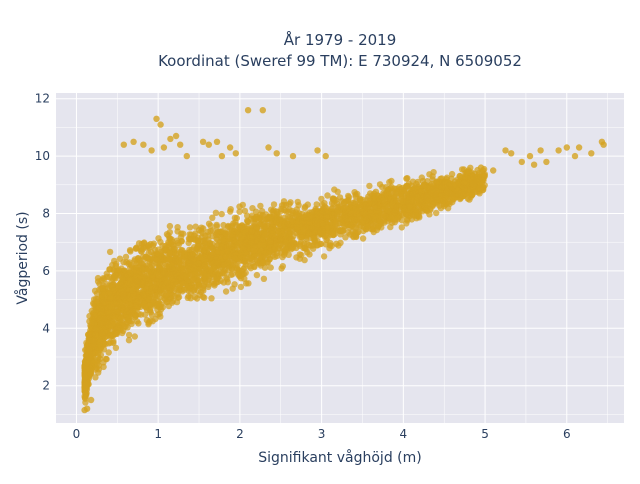  I want to click on y-tick-label: 10, so click(42, 156).